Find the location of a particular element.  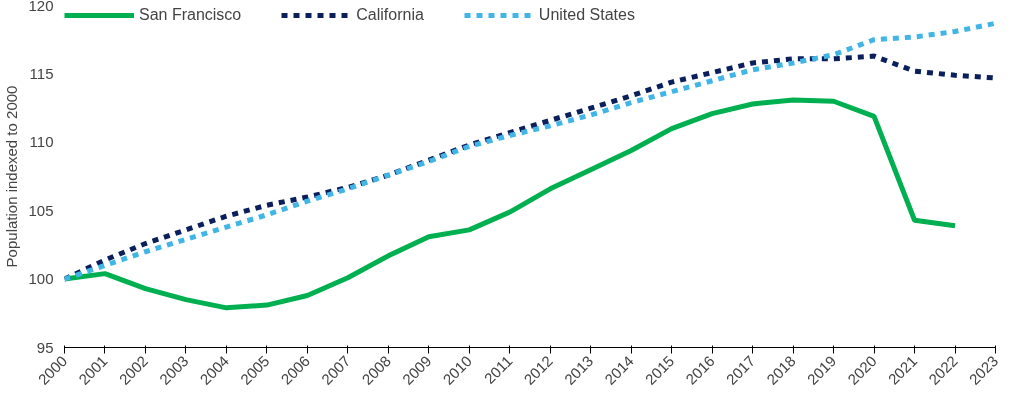

legend-label: California is located at coordinates (390, 15).